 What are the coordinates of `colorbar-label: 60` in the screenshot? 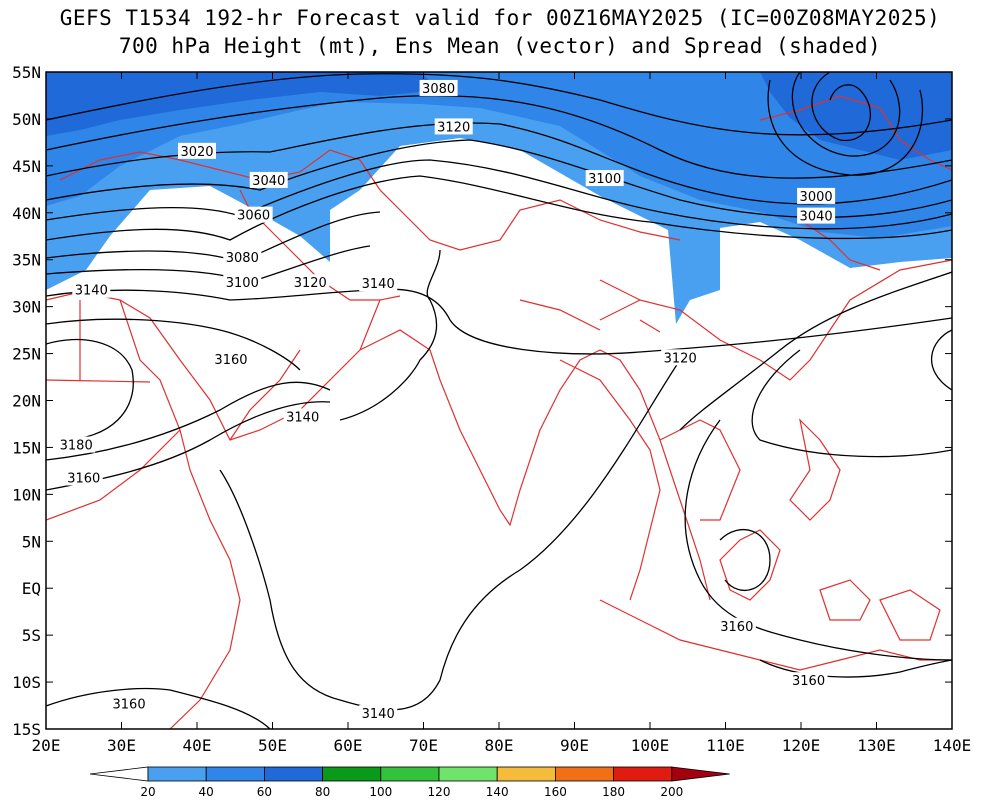 It's located at (264, 792).